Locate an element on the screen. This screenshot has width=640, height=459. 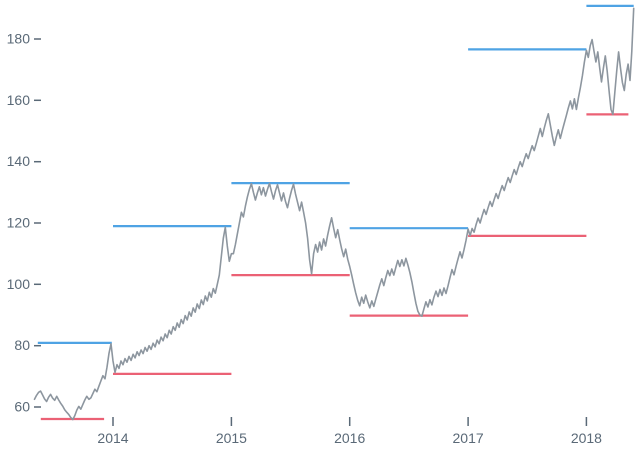
x-axis-label-2015: 2015 is located at coordinates (231, 438).